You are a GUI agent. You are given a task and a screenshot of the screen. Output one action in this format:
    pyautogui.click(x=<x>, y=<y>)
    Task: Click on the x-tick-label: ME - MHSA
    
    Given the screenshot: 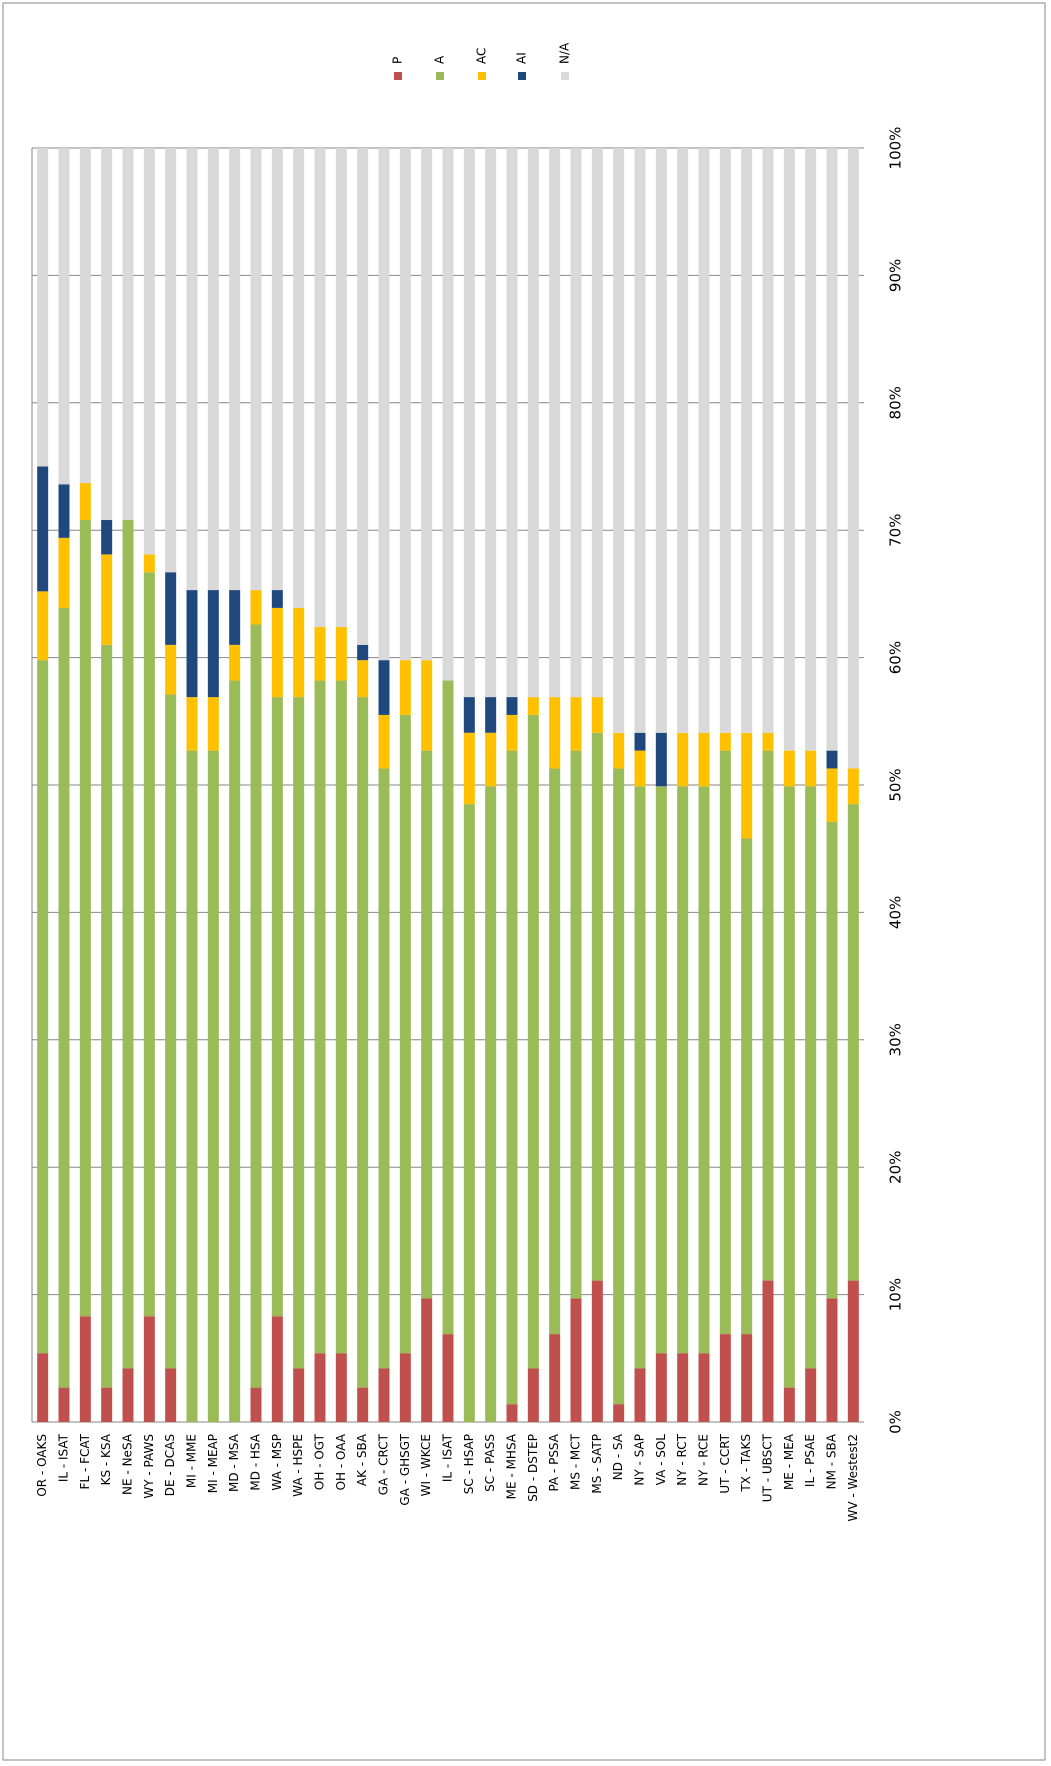 What is the action you would take?
    pyautogui.click(x=512, y=1466)
    